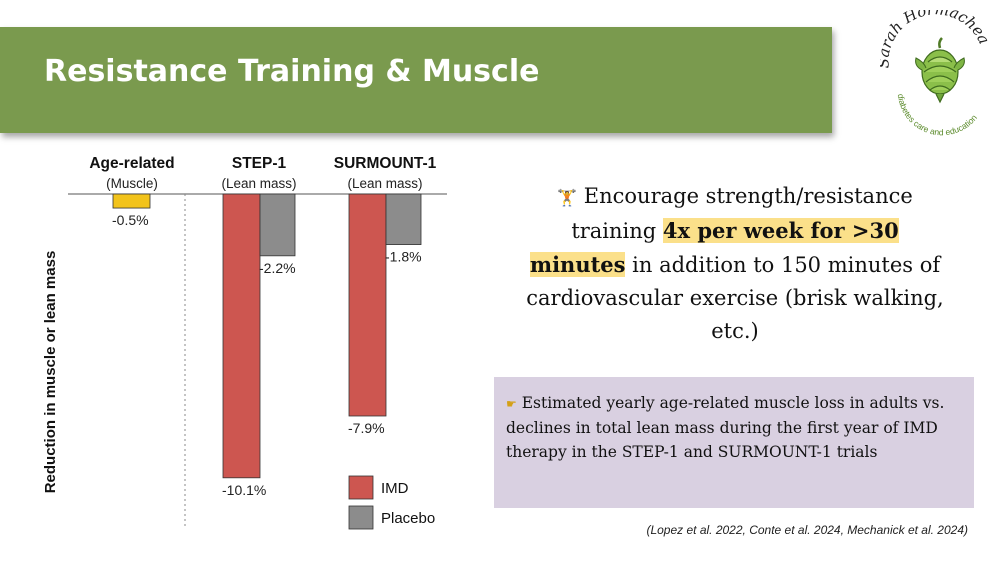 The height and width of the screenshot is (563, 1001). What do you see at coordinates (50, 372) in the screenshot?
I see `y-axis-label: Reduction in muscle or lean mass` at bounding box center [50, 372].